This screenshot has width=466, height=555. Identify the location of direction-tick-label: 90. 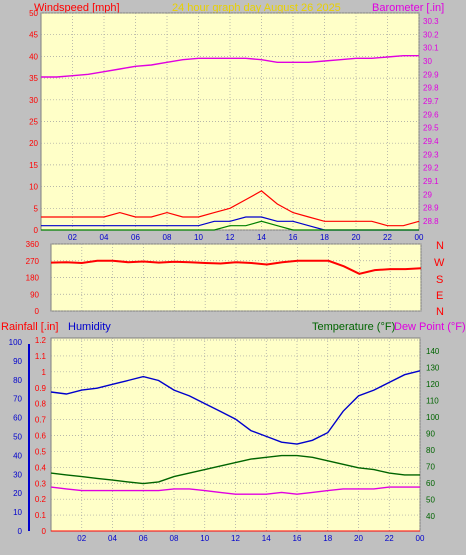
(34, 294).